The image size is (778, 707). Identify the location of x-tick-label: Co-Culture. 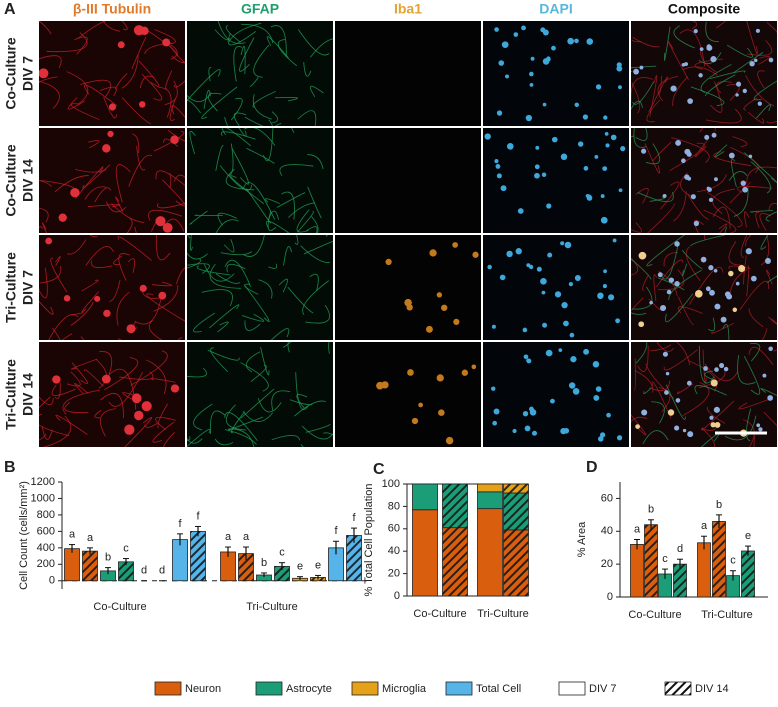
(119, 607).